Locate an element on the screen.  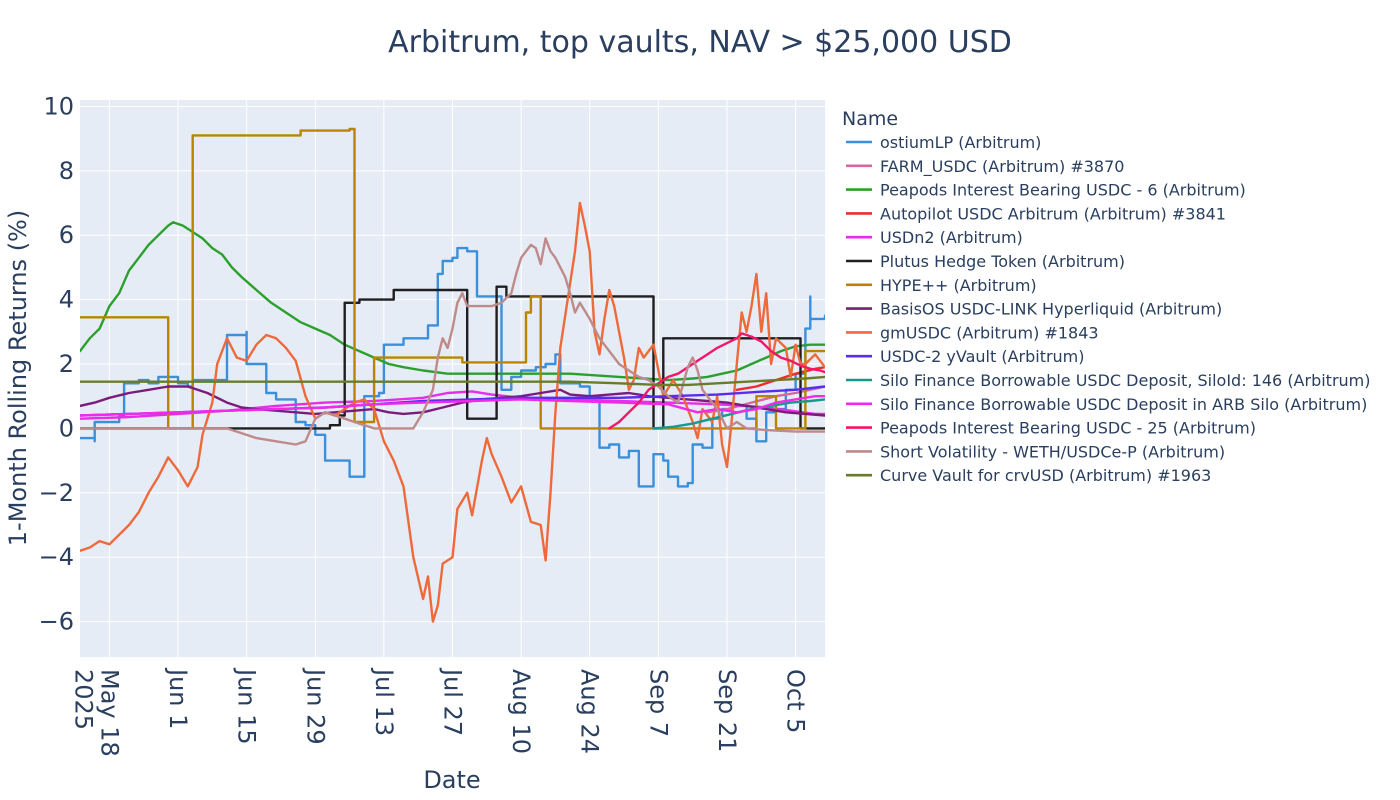
y-tick-label: 0 is located at coordinates (66, 428).